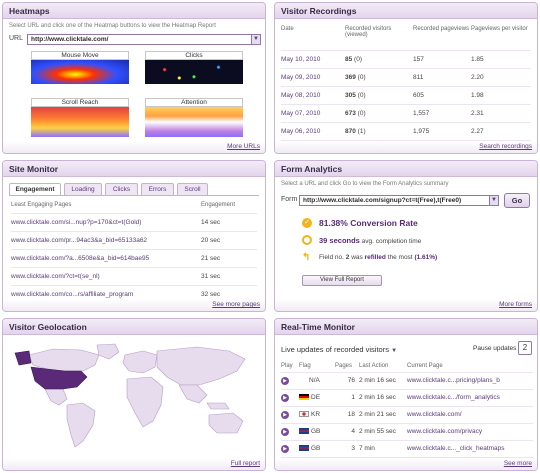 This screenshot has height=473, width=540. Describe the element at coordinates (301, 59) in the screenshot. I see `recording-date: May 10, 2010` at that location.